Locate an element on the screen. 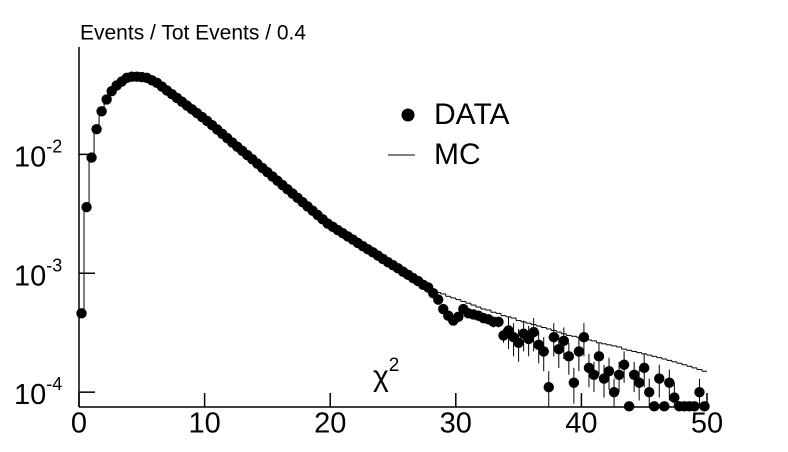 This screenshot has height=452, width=788. x-tick-label: 10 is located at coordinates (204, 424).